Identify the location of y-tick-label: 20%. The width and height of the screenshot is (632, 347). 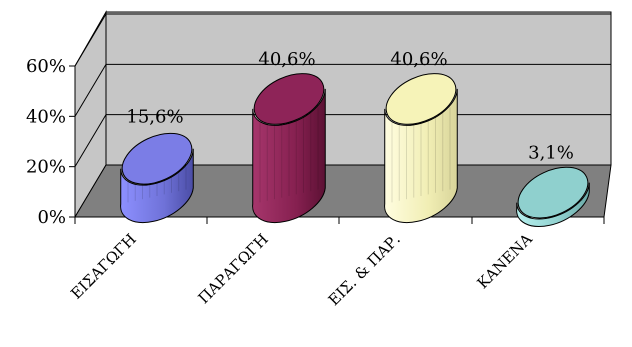
(46, 167).